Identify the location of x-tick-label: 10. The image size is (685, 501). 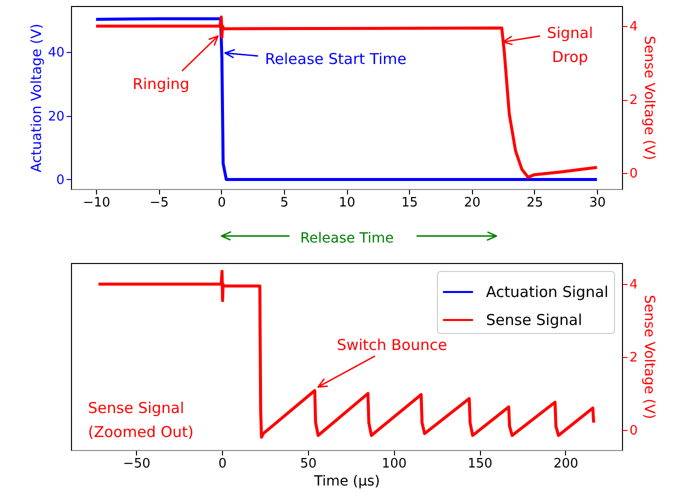
(347, 203).